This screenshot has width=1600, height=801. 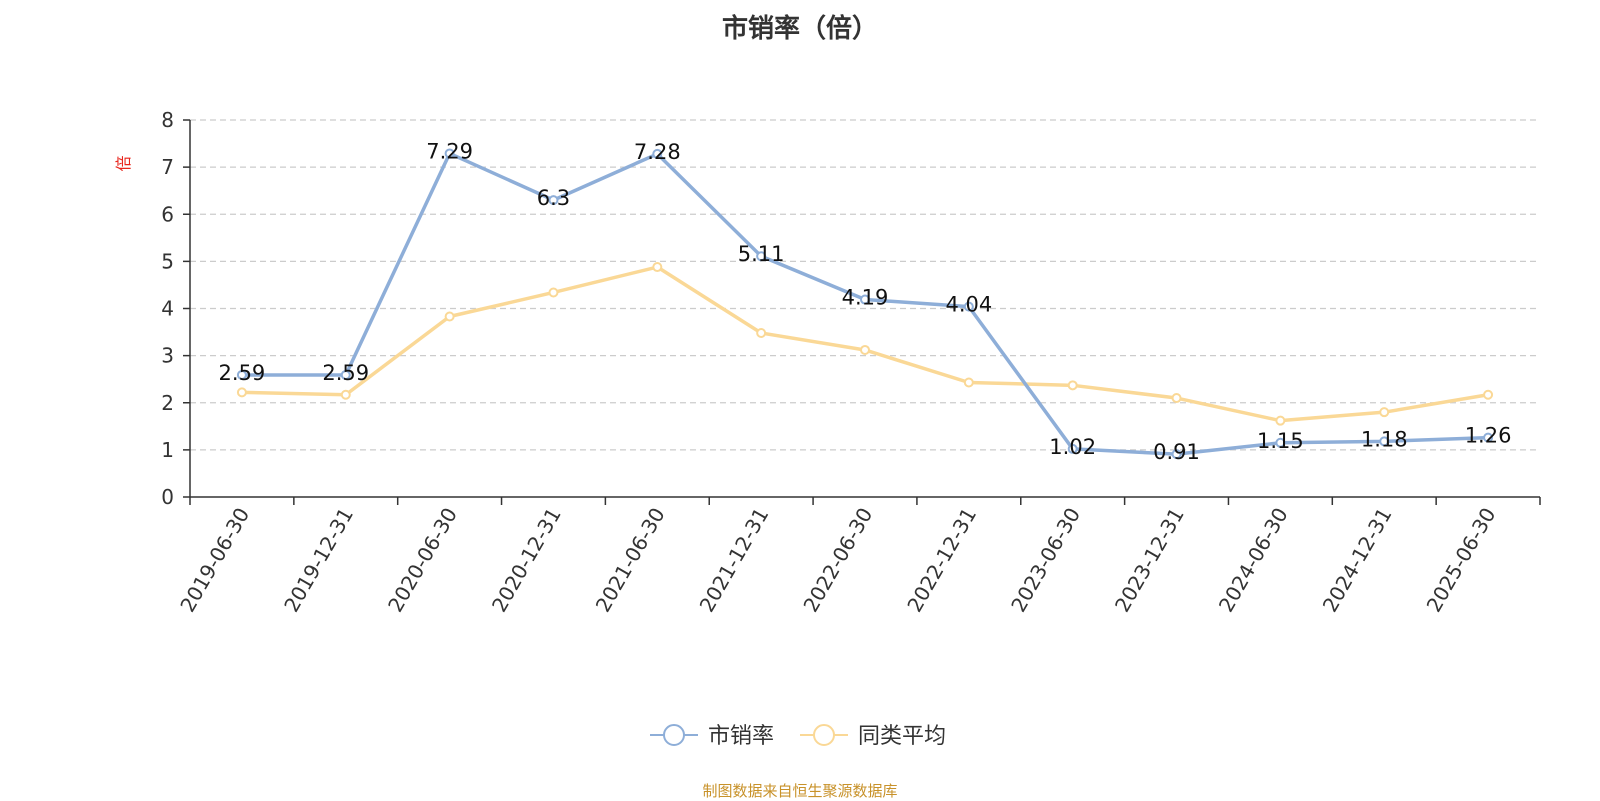 What do you see at coordinates (1253, 560) in the screenshot?
I see `x-tick-label: 2024-06-30` at bounding box center [1253, 560].